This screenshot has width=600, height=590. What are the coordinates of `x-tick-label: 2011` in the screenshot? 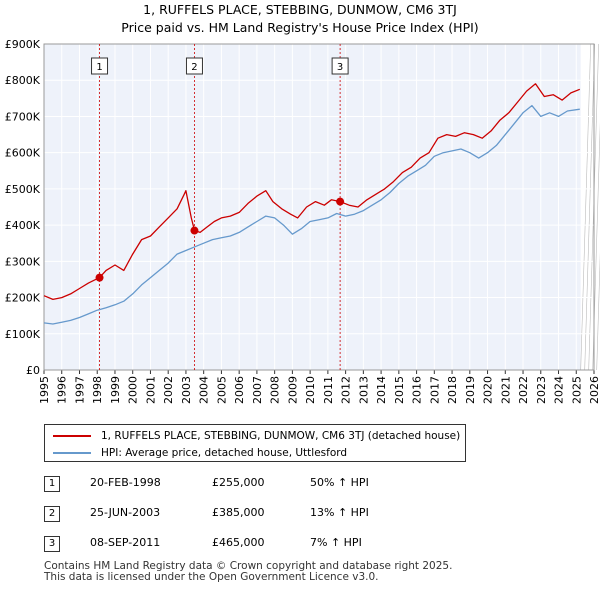 It's located at (328, 390).